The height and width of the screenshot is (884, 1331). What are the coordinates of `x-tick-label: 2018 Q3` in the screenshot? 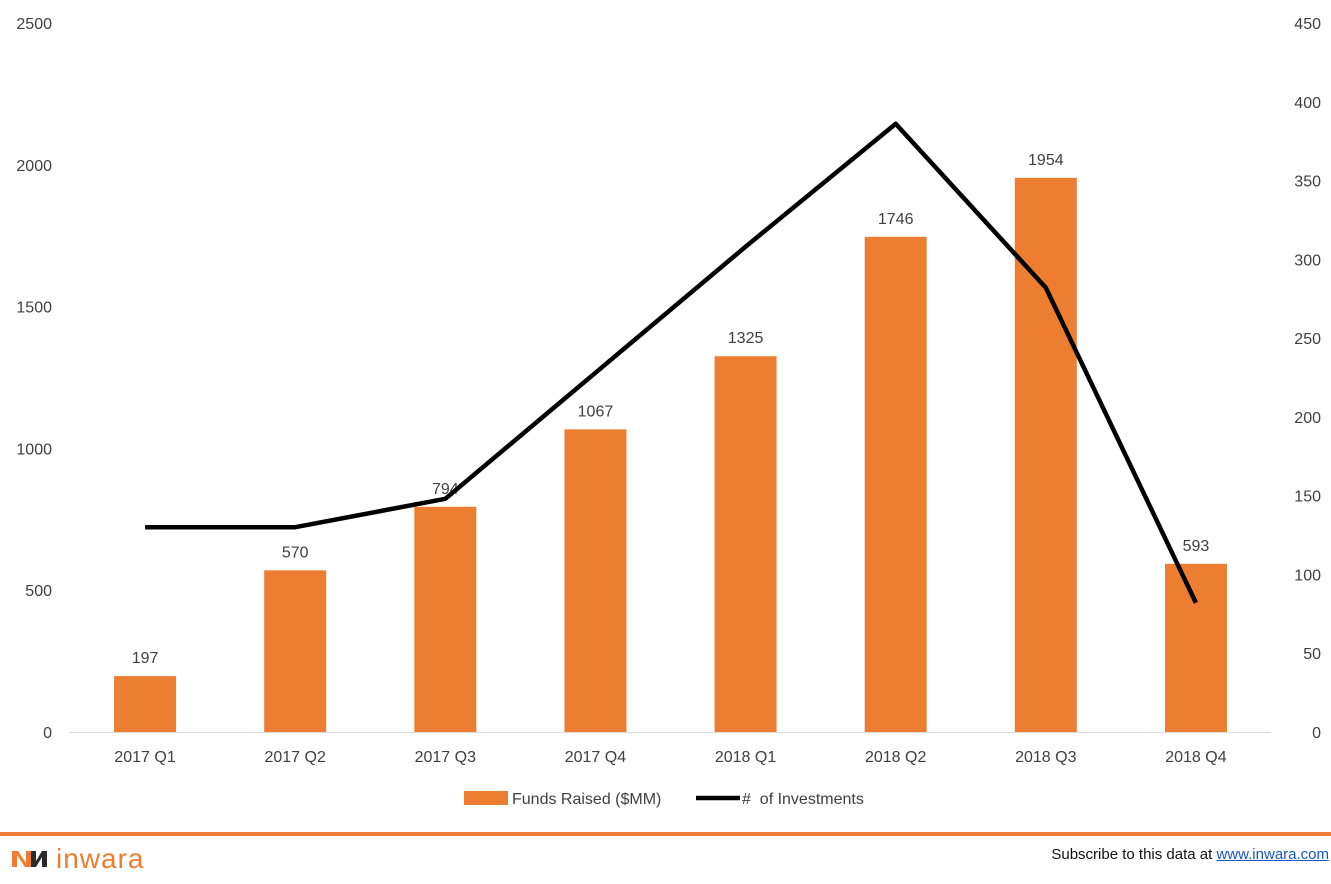 It's located at (1045, 757).